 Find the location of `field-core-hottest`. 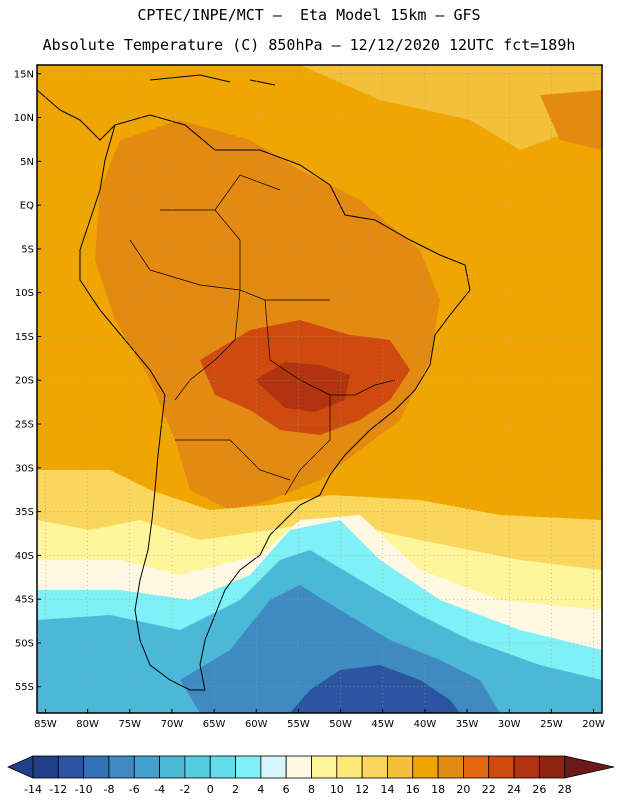

field-core-hottest is located at coordinates (302, 387).